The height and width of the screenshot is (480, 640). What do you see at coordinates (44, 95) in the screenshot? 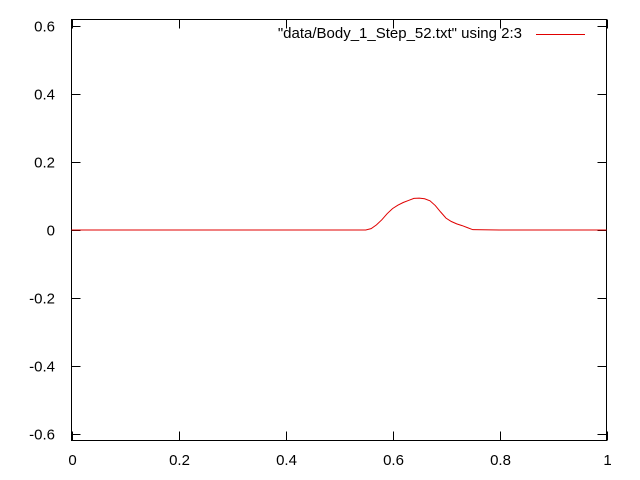
I see `y-tick-label: 0.4` at bounding box center [44, 95].